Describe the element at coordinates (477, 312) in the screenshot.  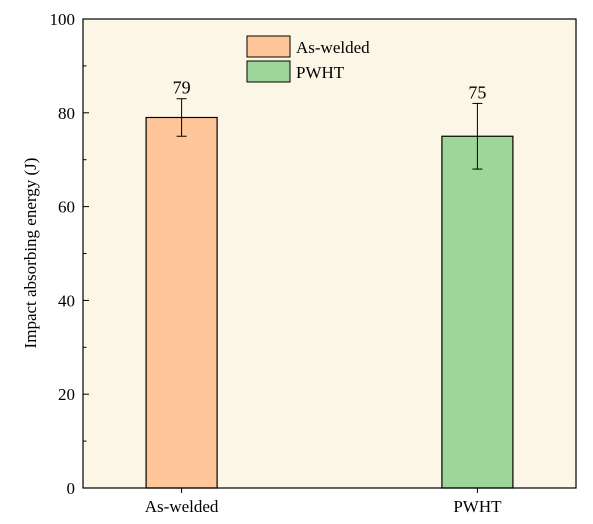
I see `bar-pwht` at that location.